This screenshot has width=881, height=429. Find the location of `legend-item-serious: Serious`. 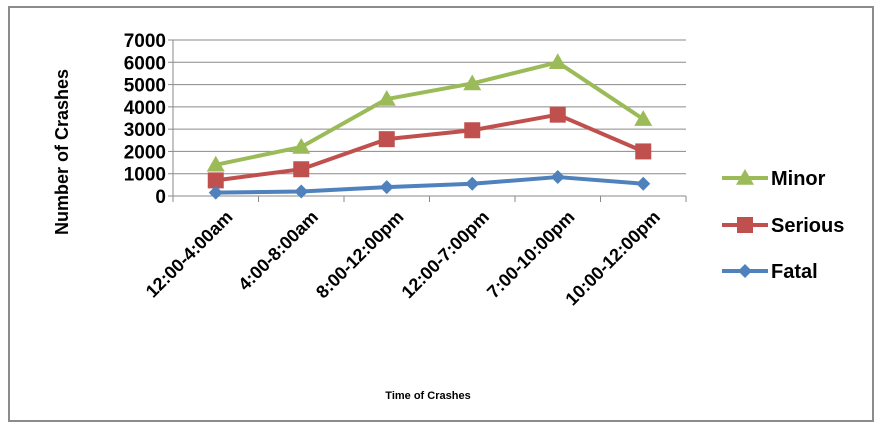

legend-item-serious: Serious is located at coordinates (783, 226).